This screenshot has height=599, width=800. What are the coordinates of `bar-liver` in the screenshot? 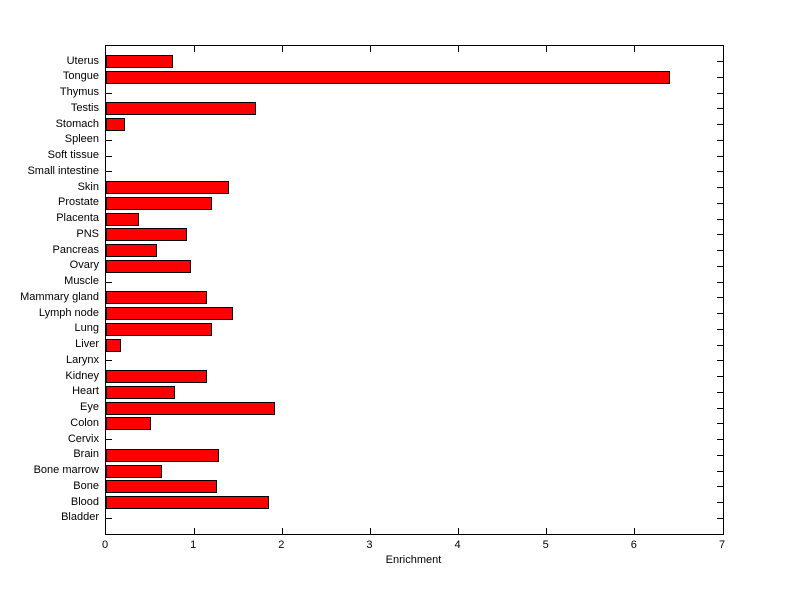 It's located at (113, 345).